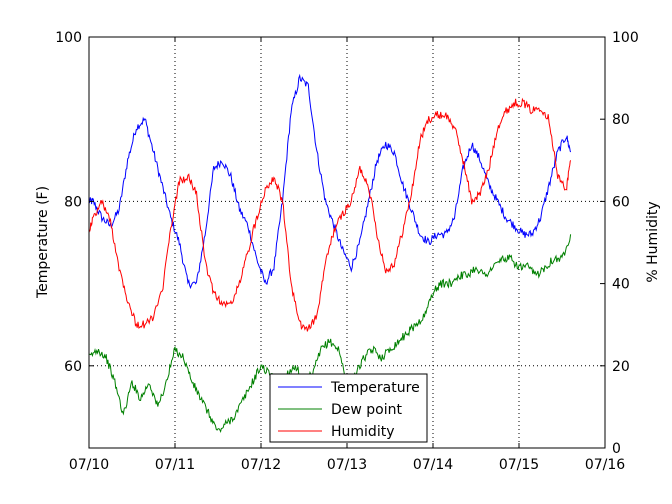 The image size is (672, 504). I want to click on y2-tick-label: 20, so click(621, 367).